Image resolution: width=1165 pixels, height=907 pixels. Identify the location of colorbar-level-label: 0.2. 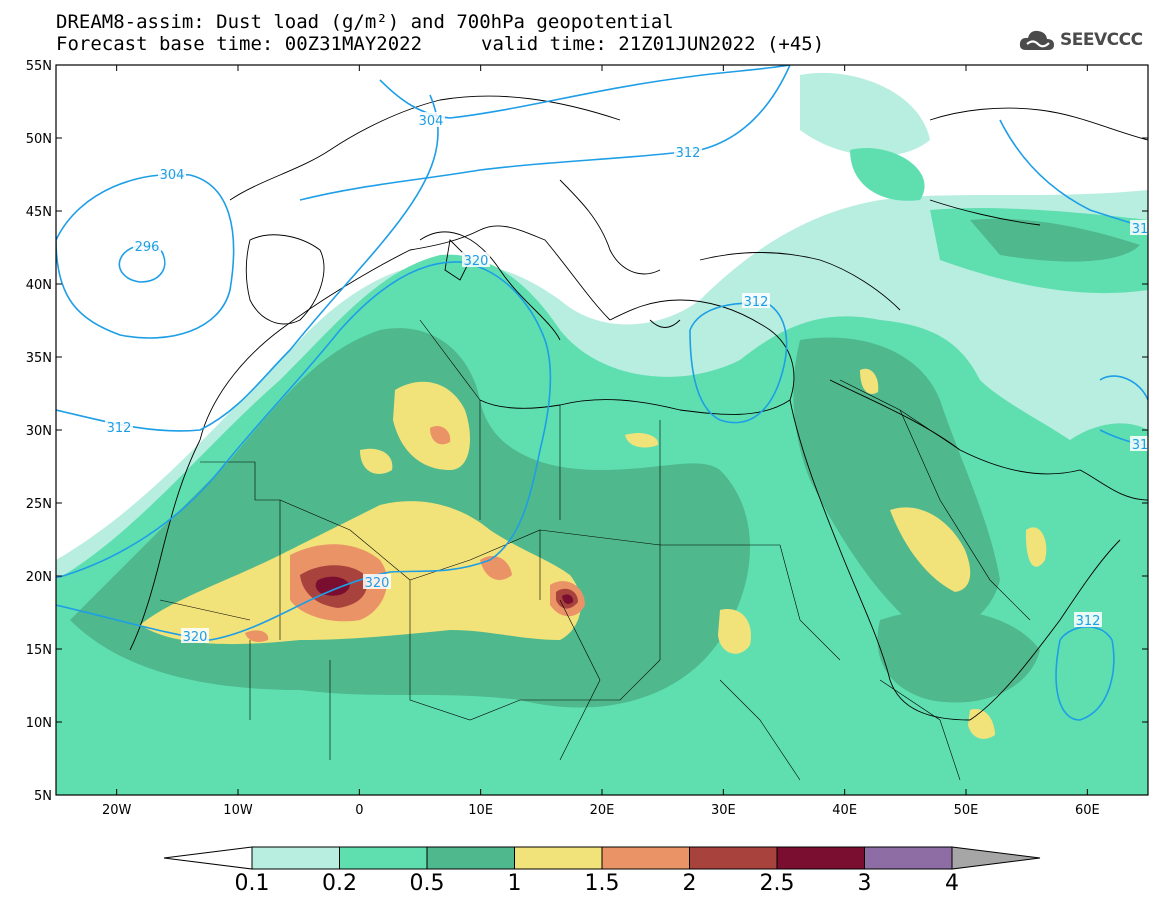
(339, 883).